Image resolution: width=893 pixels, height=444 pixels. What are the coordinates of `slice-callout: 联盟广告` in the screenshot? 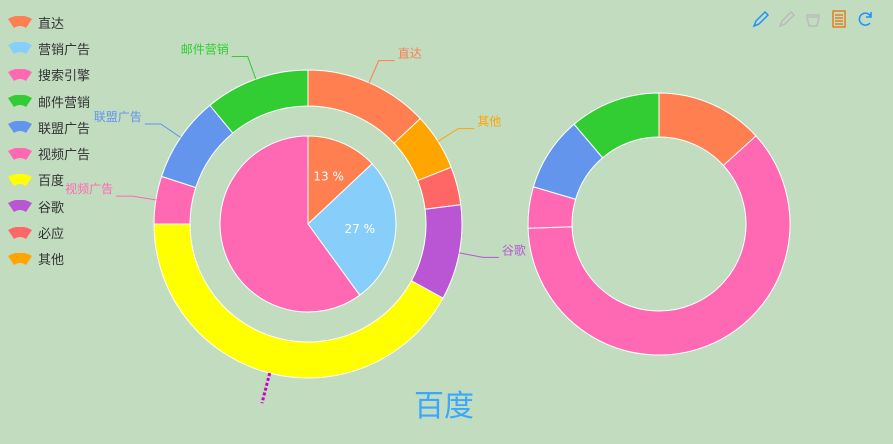 It's located at (118, 117).